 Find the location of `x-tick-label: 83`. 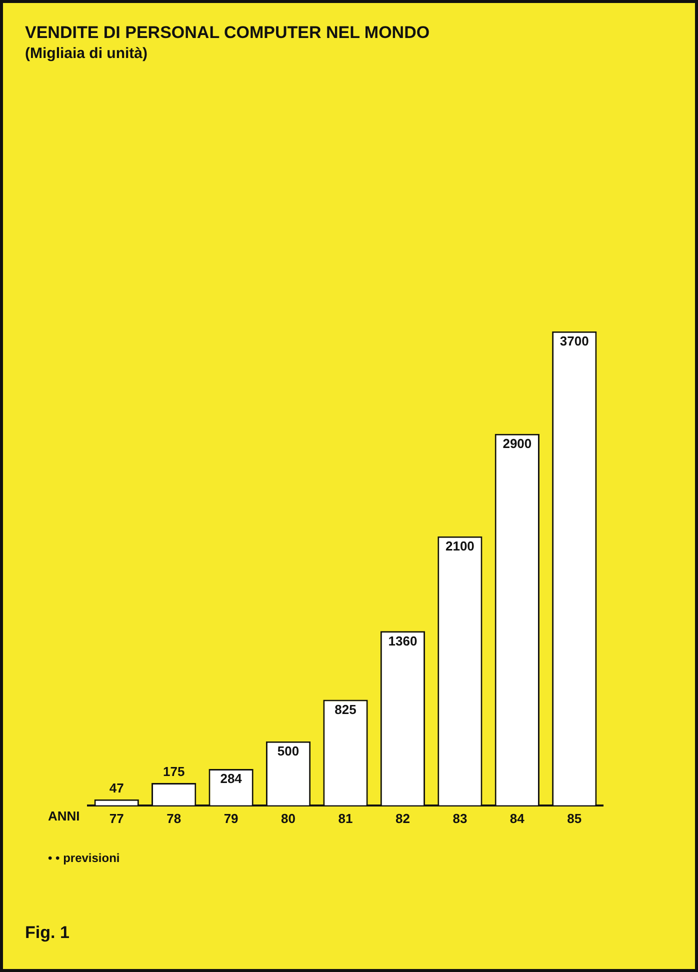

x-tick-label: 83 is located at coordinates (460, 818).